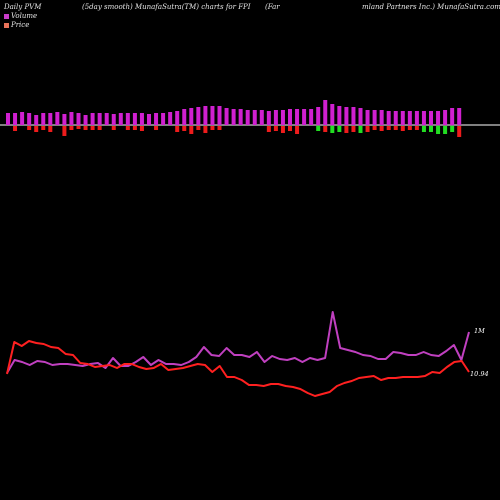 Image resolution: width=500 pixels, height=500 pixels. What do you see at coordinates (238, 368) in the screenshot?
I see `price-line` at bounding box center [238, 368].